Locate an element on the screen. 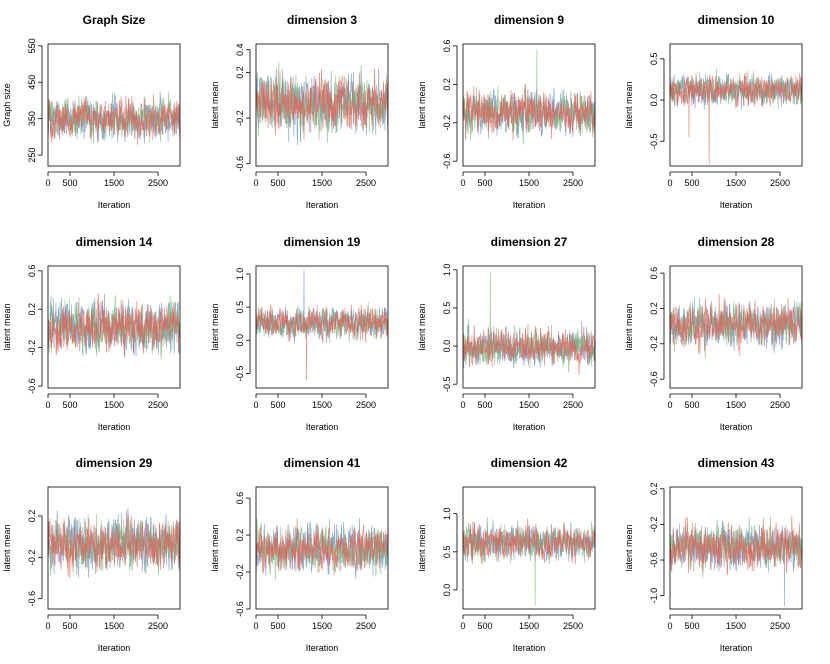  y-tick-label: 1.0 is located at coordinates (447, 270).